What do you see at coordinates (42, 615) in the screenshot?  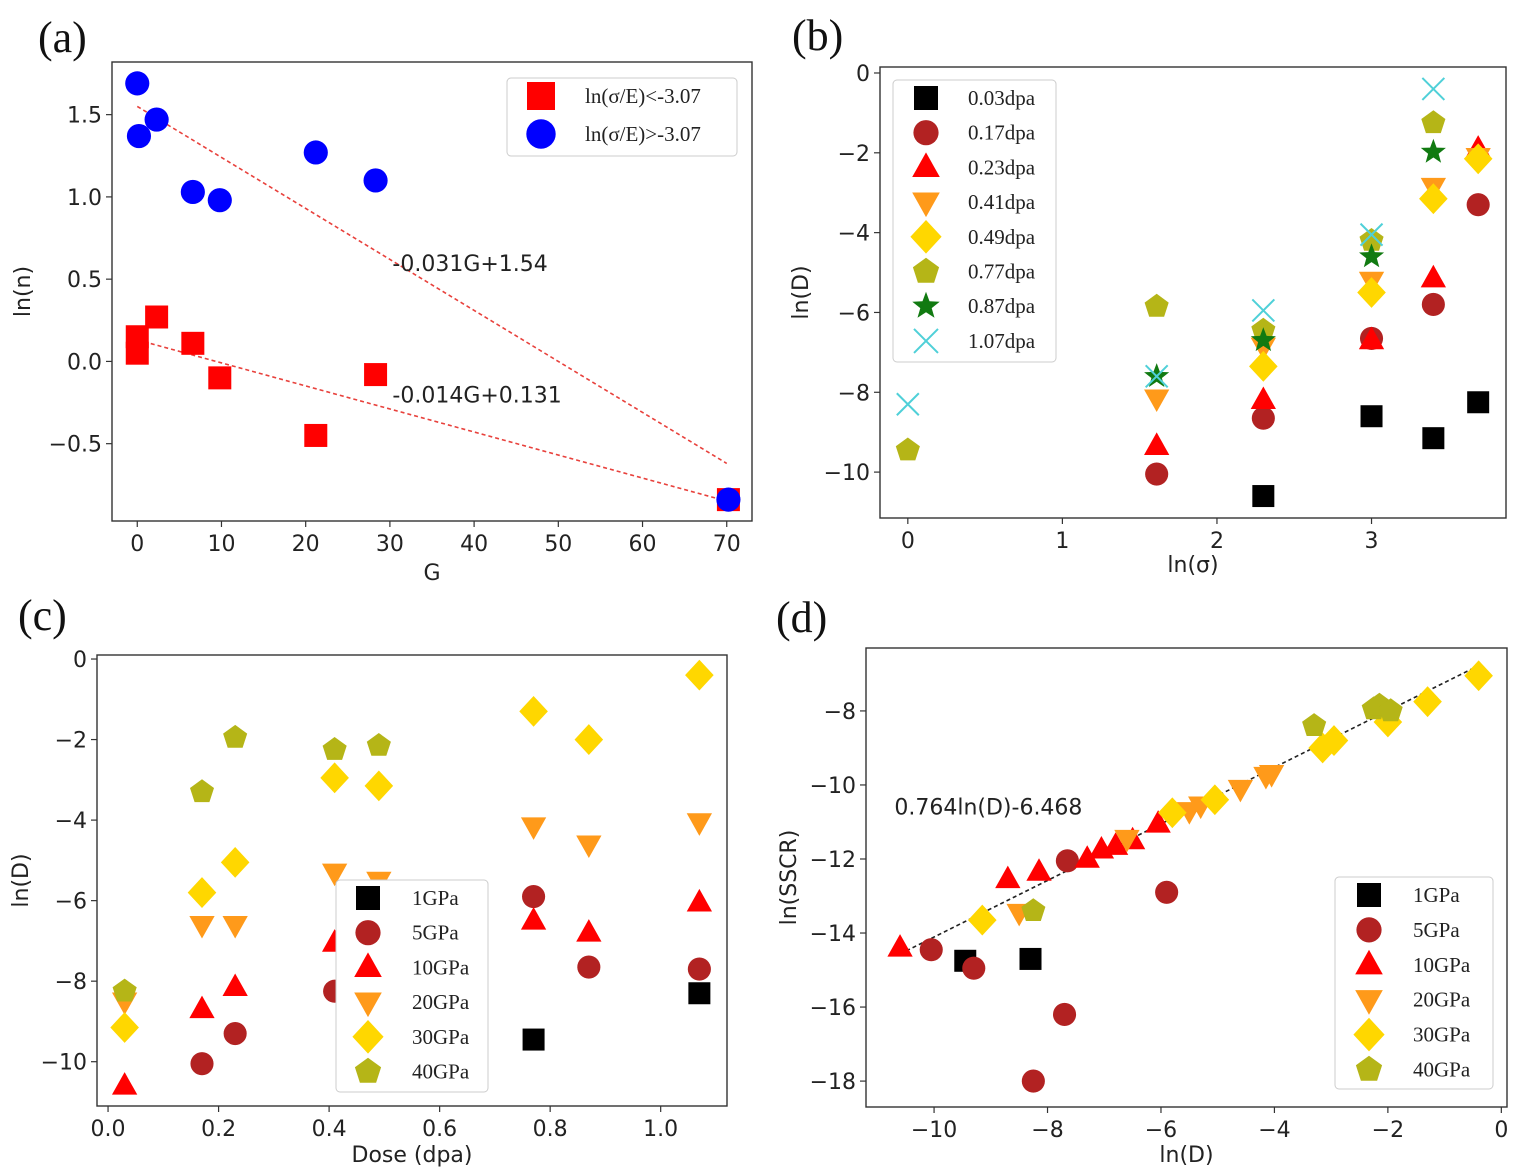 I see `panel-c-label: (c)` at bounding box center [42, 615].